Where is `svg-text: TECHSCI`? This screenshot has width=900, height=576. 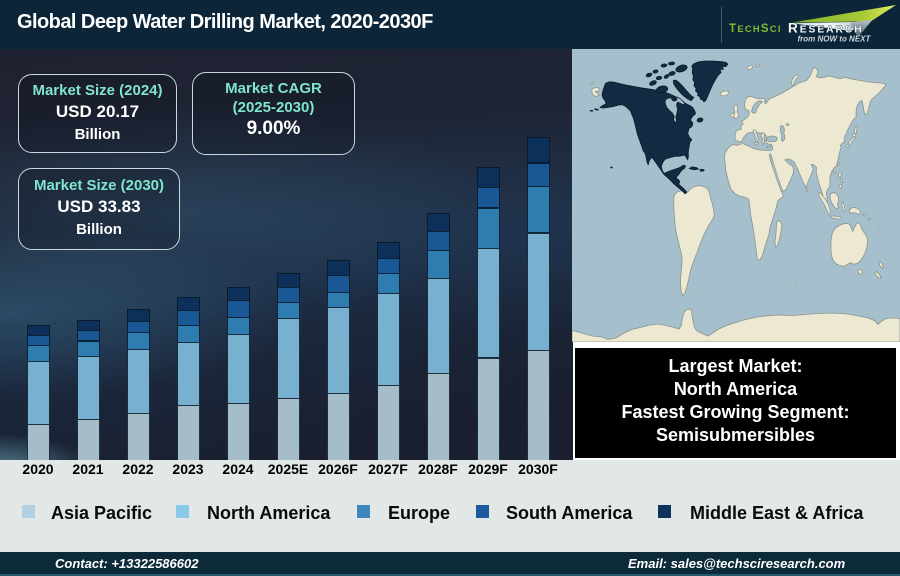 svg-text: TECHSCI is located at coordinates (755, 29).